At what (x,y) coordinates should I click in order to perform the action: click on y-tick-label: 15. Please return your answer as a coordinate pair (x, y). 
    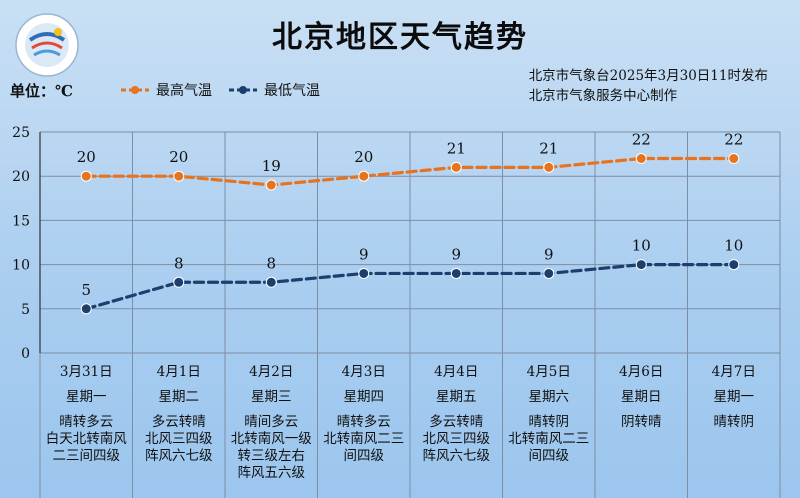
    Looking at the image, I should click on (21, 221).